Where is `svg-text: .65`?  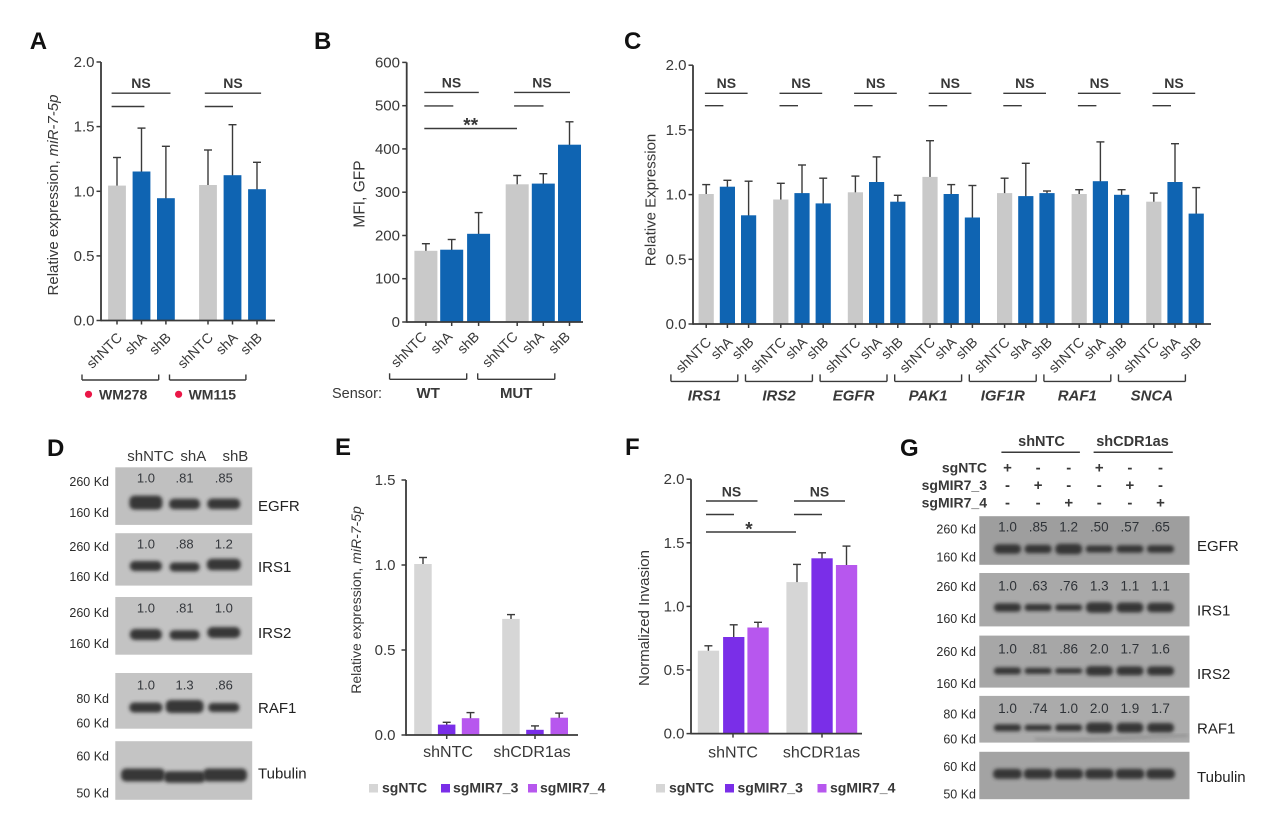 svg-text: .65 is located at coordinates (1160, 527).